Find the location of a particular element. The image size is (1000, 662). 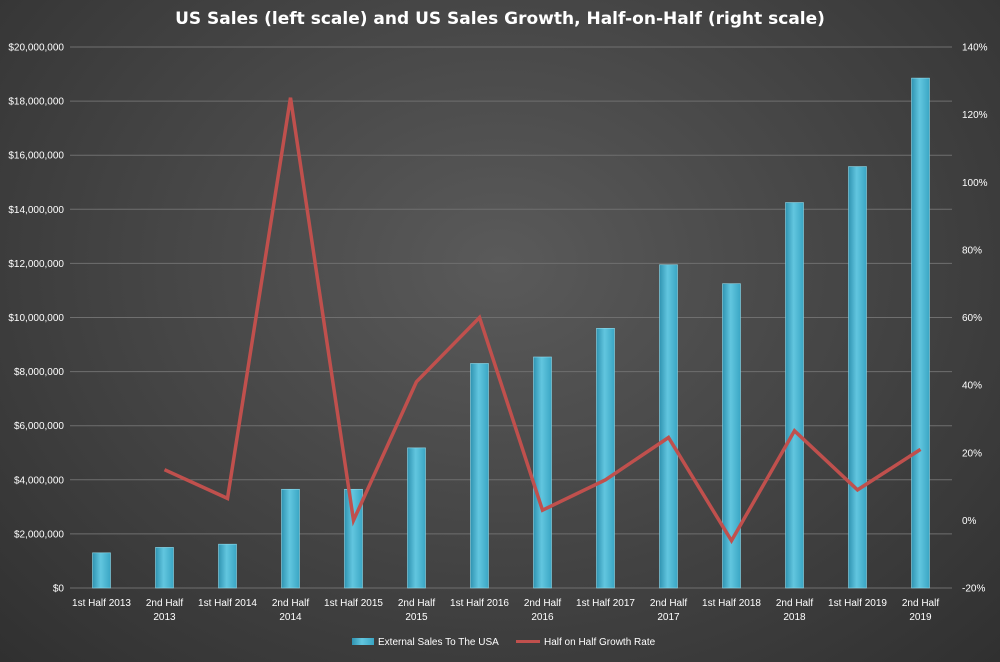

x-tick-label: 1st Half 2016 is located at coordinates (479, 603).